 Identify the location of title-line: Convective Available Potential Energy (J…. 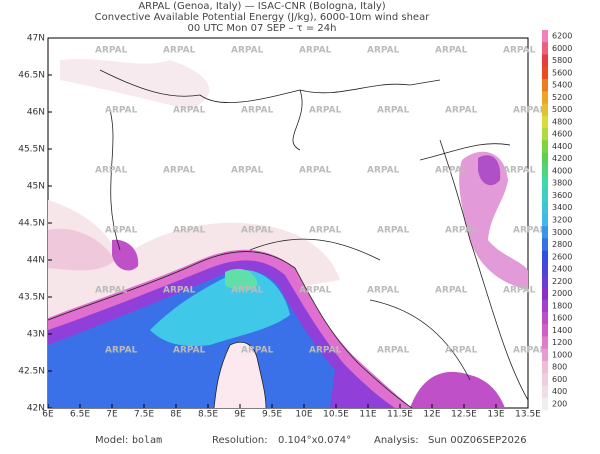
(263, 17).